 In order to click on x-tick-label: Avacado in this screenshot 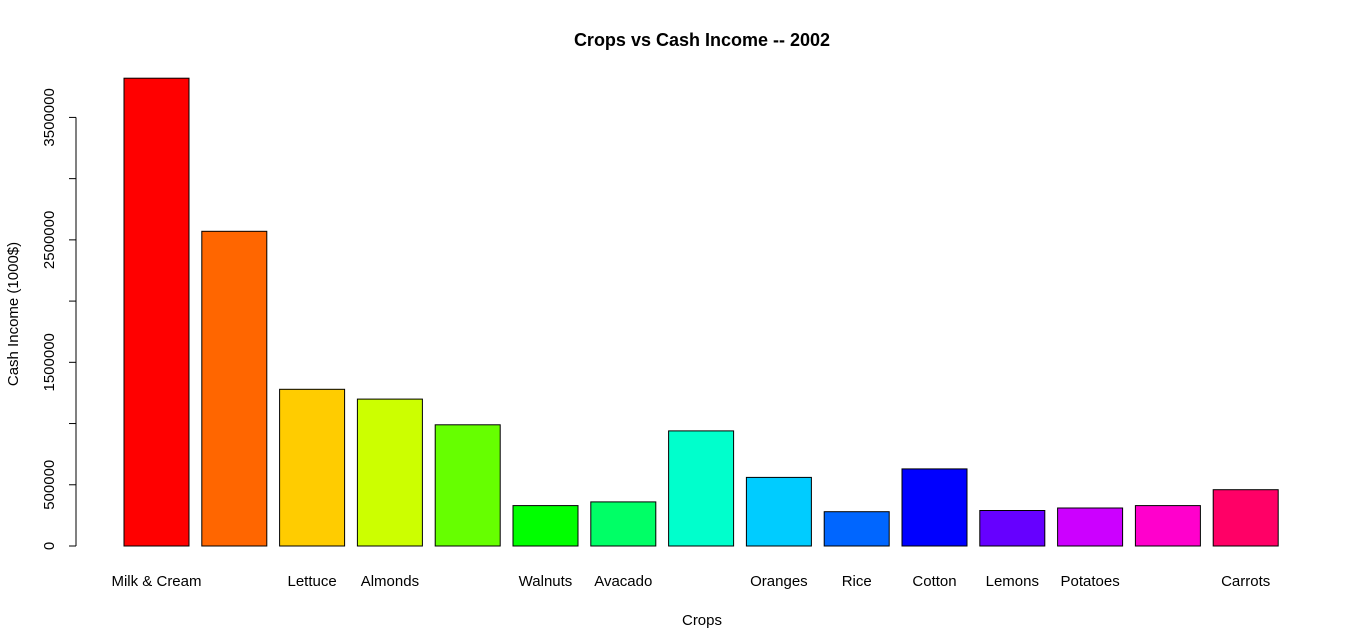, I will do `click(623, 581)`.